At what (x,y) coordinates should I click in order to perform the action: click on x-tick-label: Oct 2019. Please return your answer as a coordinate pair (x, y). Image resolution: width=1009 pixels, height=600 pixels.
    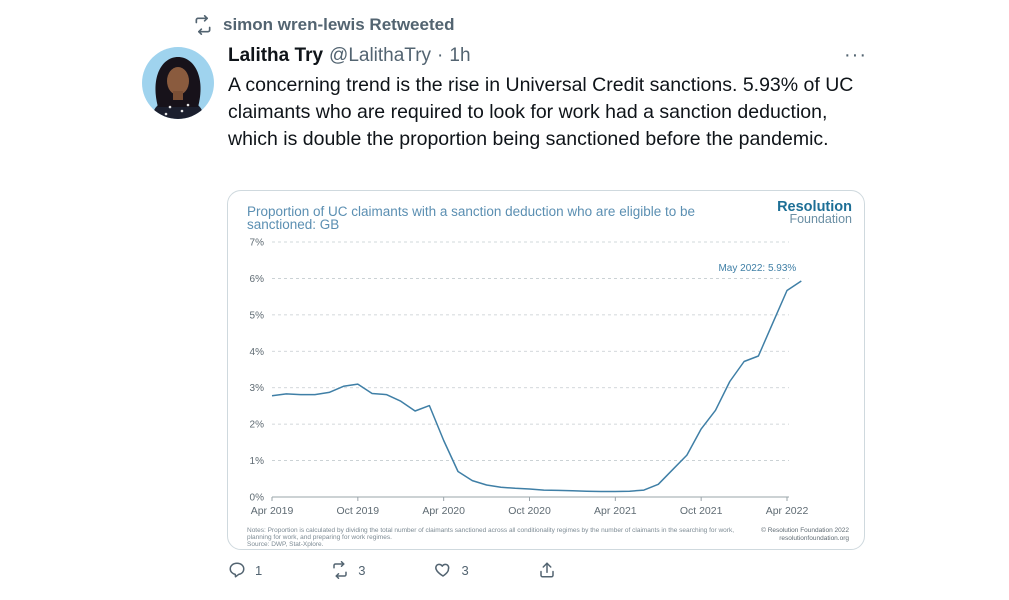
    Looking at the image, I should click on (358, 511).